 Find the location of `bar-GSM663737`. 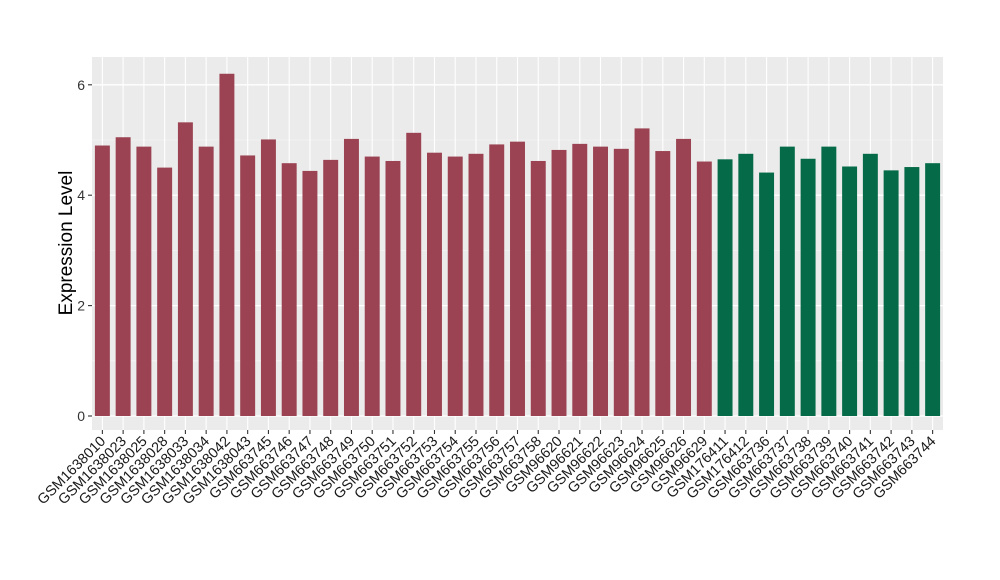

bar-GSM663737 is located at coordinates (787, 281).